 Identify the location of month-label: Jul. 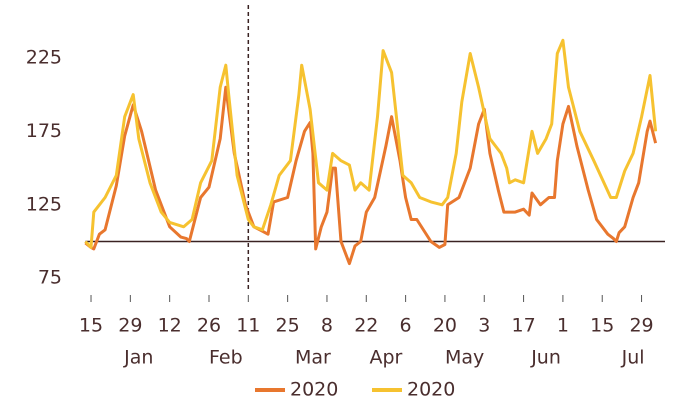
(633, 358).